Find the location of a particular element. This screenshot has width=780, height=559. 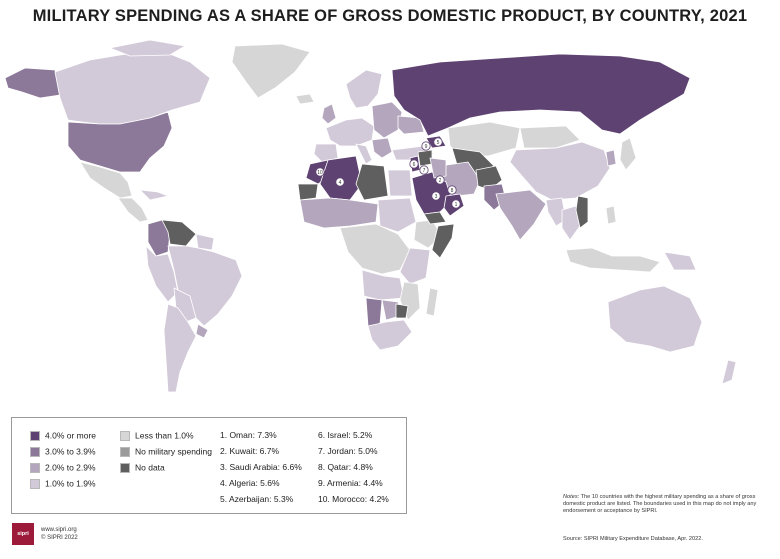

legend-label: 1.0% to 1.9% is located at coordinates (70, 483).